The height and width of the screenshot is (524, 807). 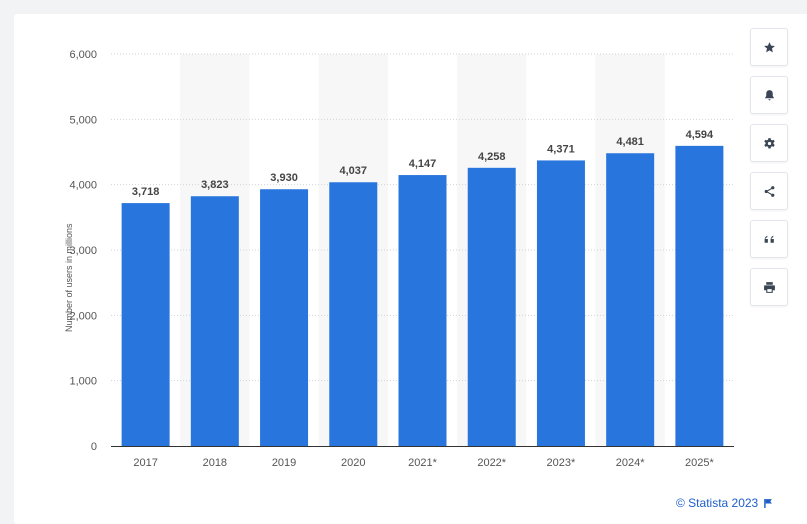 I want to click on print-icon, so click(x=769, y=287).